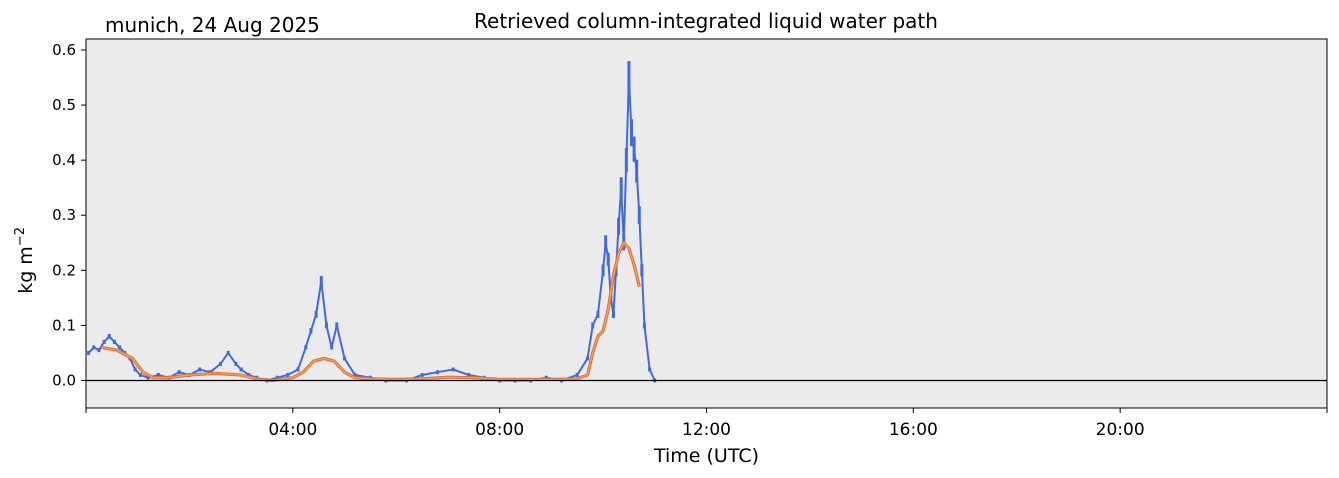  Describe the element at coordinates (706, 456) in the screenshot. I see `x-axis-label: Time (UTC)` at that location.